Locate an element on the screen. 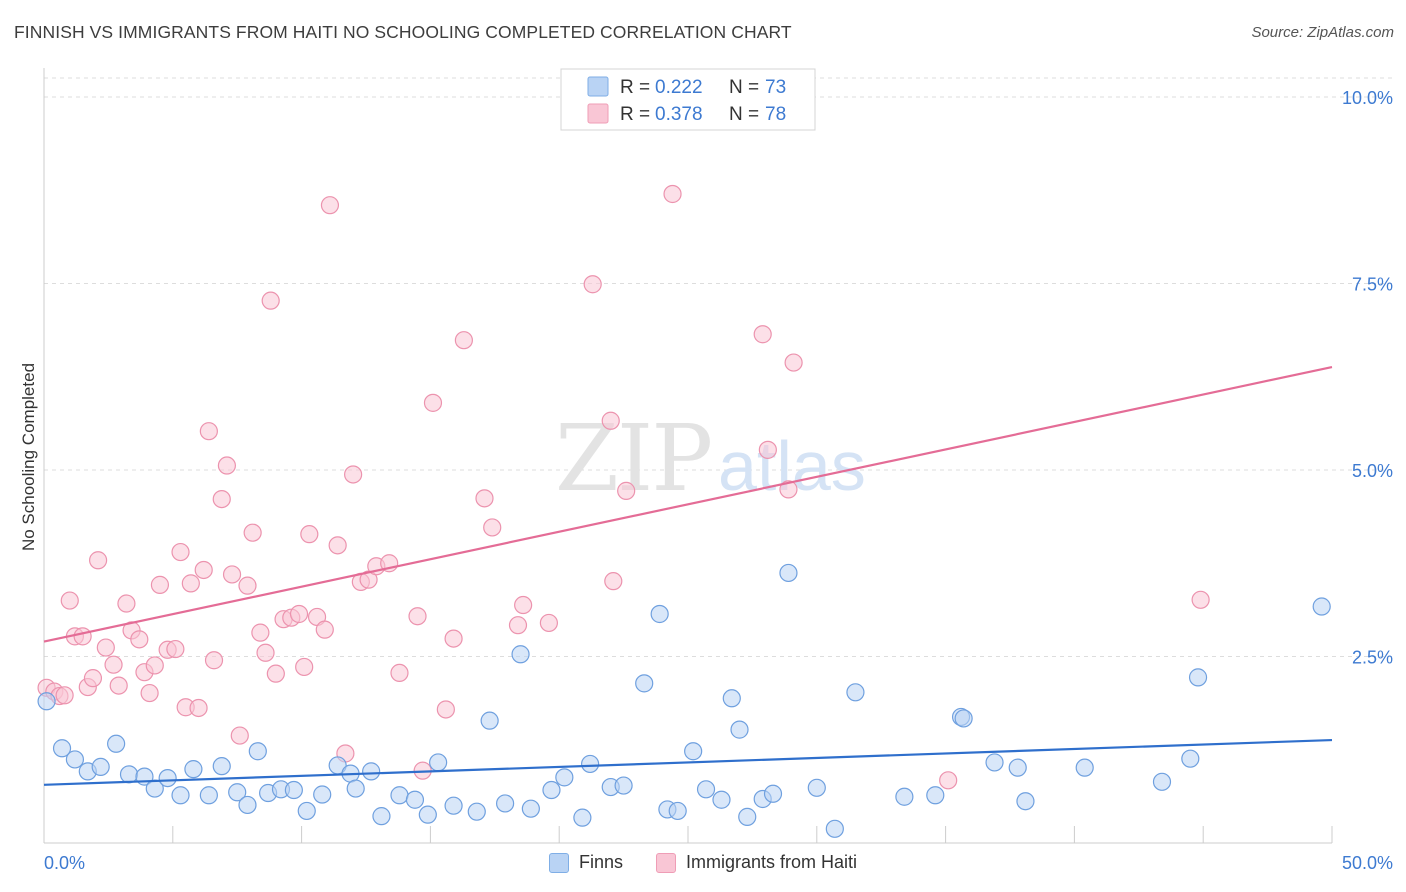 The width and height of the screenshot is (1406, 892). y-tick-label: 2.5% is located at coordinates (1372, 658).